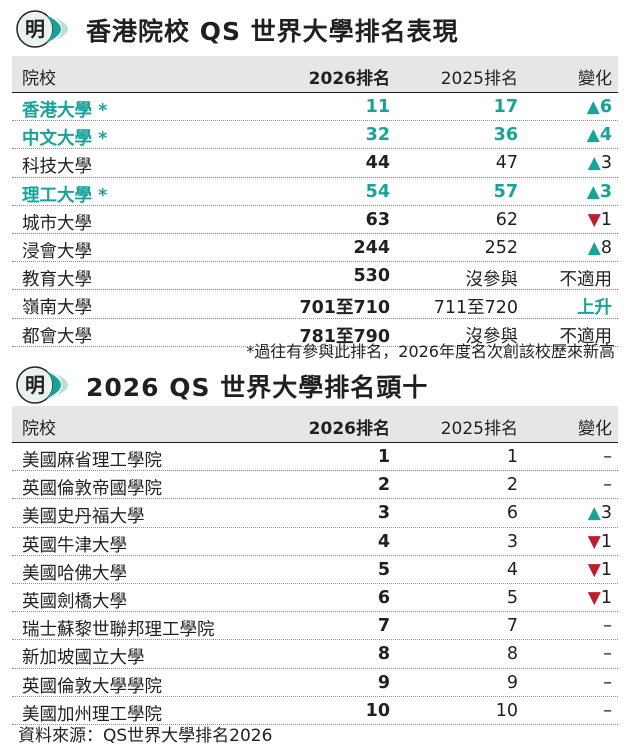 This screenshot has height=753, width=633. What do you see at coordinates (74, 573) in the screenshot?
I see `institution-name: 美國哈佛大學` at bounding box center [74, 573].